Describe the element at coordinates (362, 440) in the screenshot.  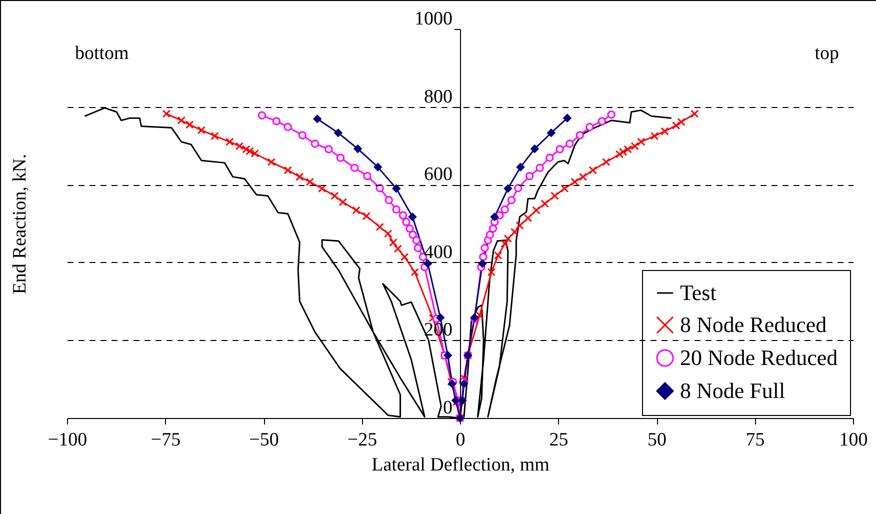
I see `x-tick-label: −25` at that location.